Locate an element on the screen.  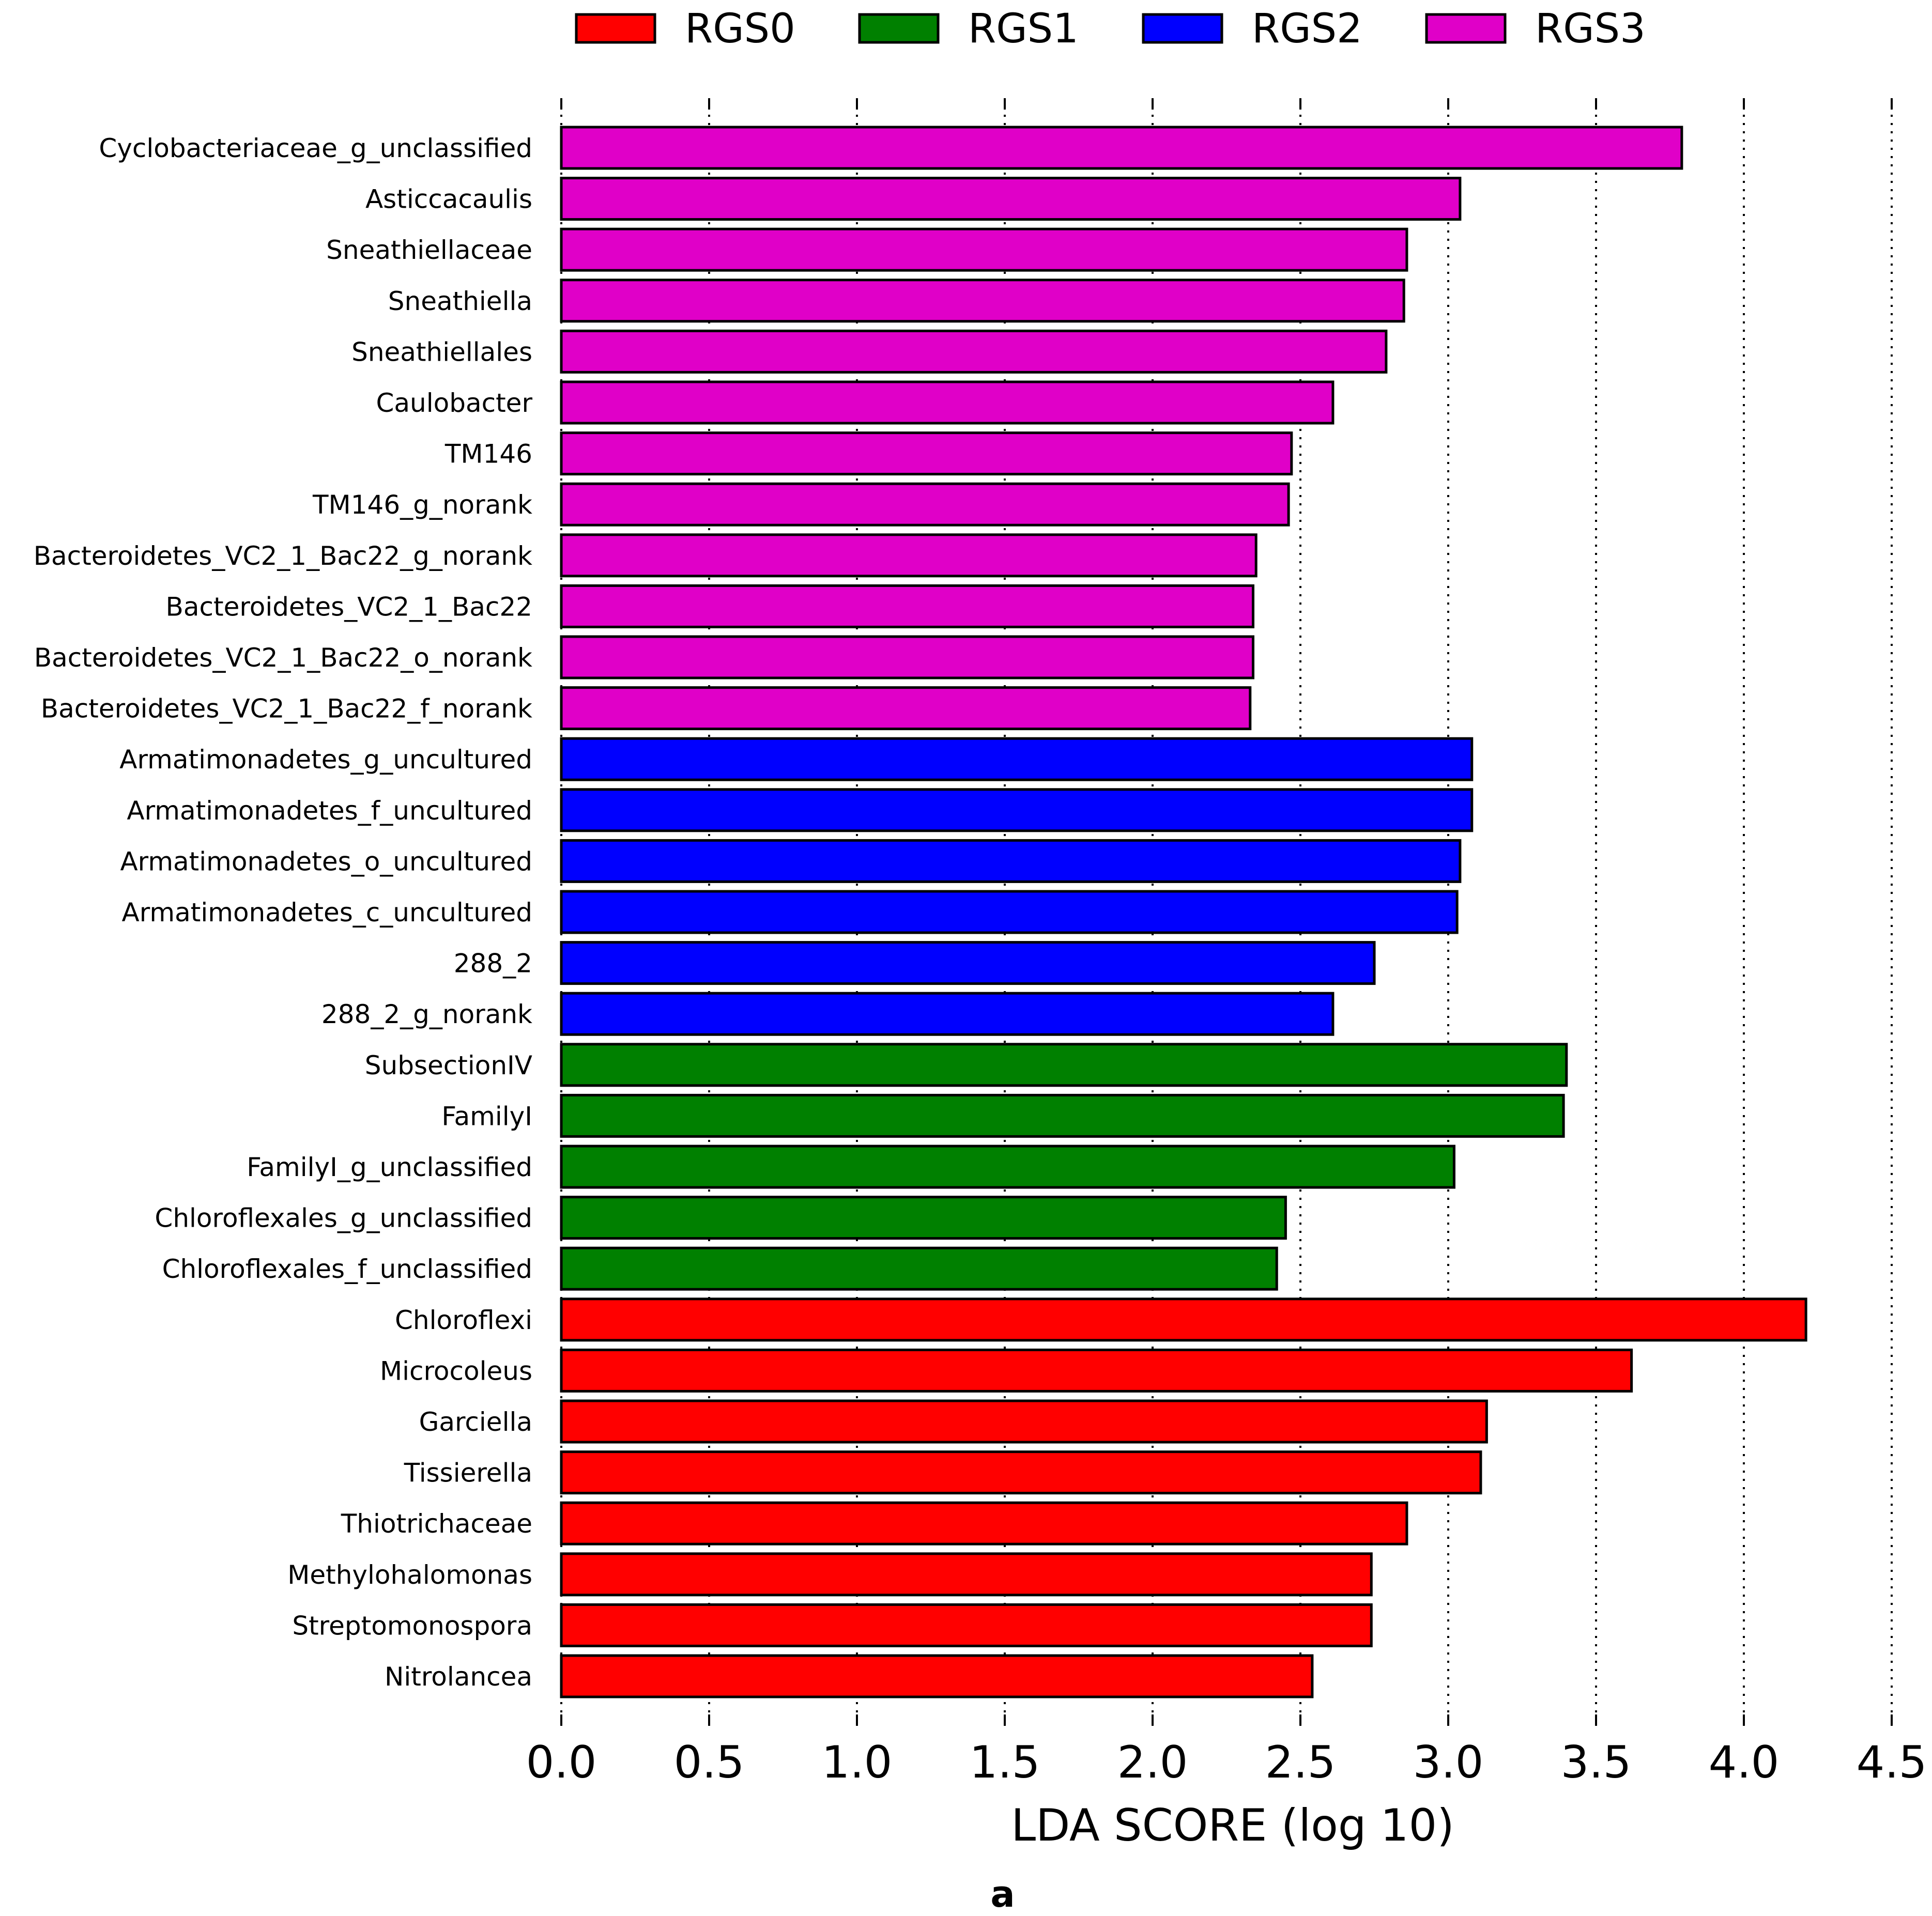
bar-methylohalomonas is located at coordinates (966, 1574).